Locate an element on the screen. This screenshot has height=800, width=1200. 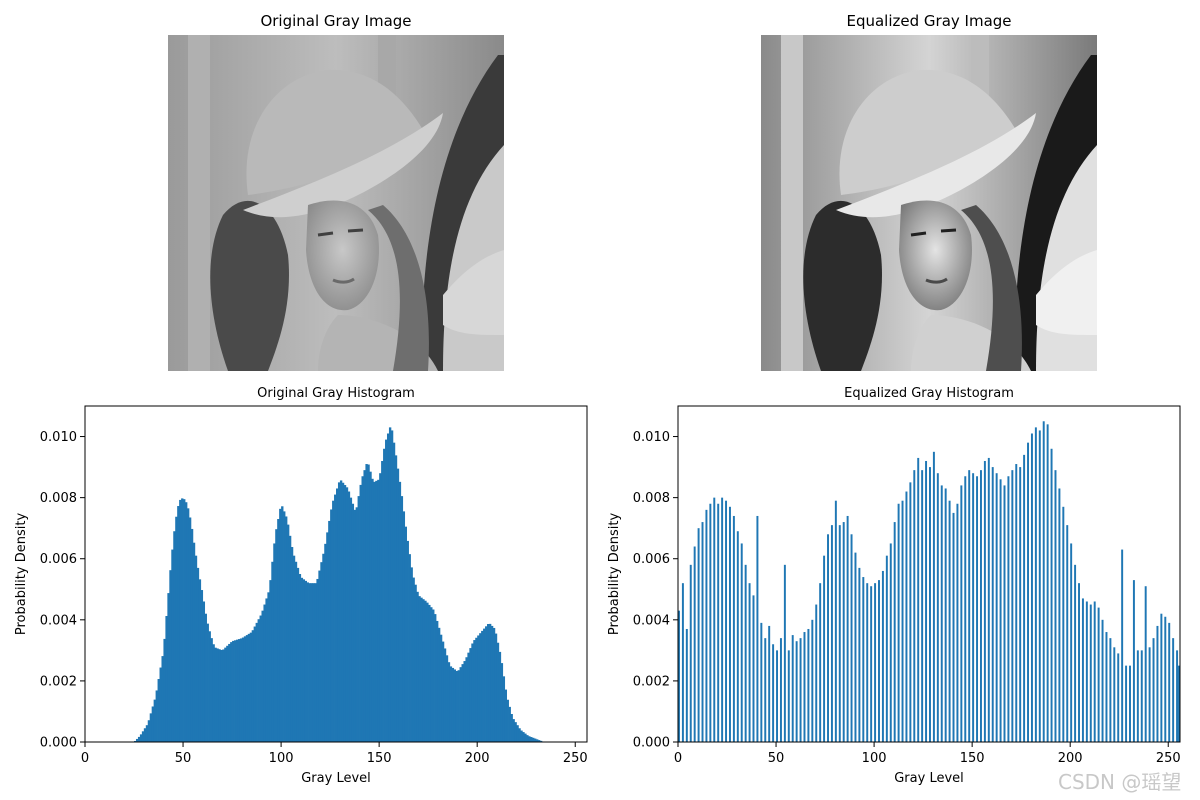
y-axis-label: Probability Density is located at coordinates (21, 574).